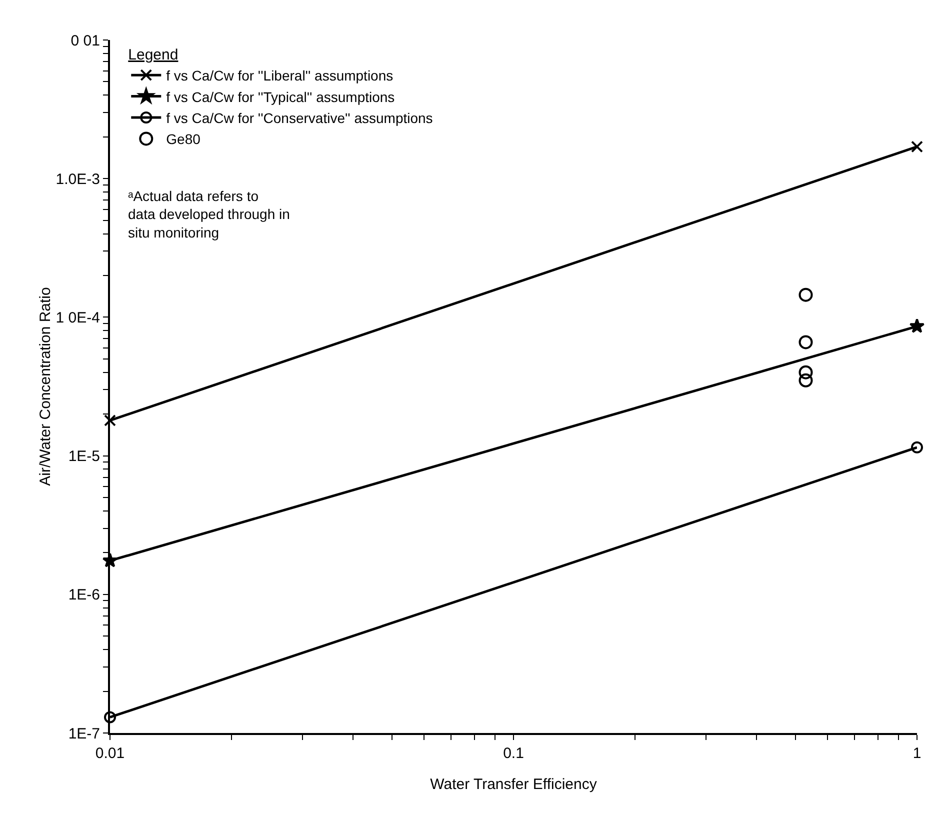  I want to click on y-tick-label: 0 01, so click(85, 41).